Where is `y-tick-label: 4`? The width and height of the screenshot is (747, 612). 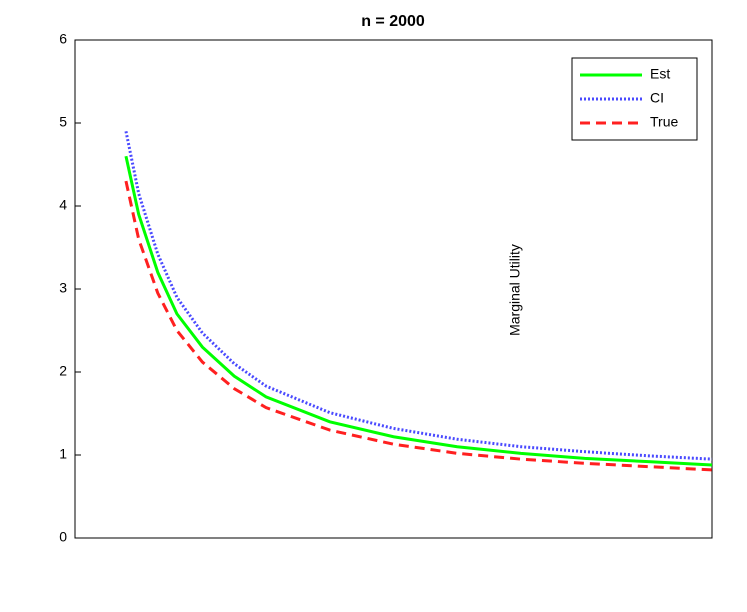
y-tick-label: 4 is located at coordinates (63, 205).